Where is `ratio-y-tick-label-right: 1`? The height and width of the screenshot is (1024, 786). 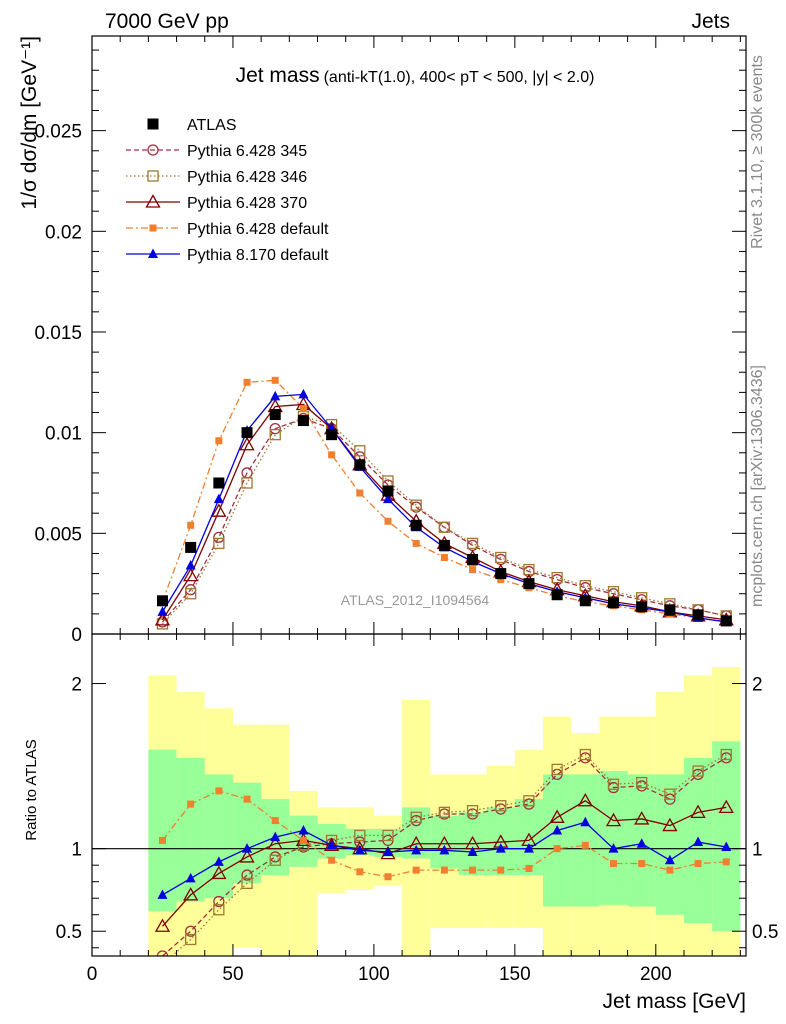
ratio-y-tick-label-right: 1 is located at coordinates (757, 850).